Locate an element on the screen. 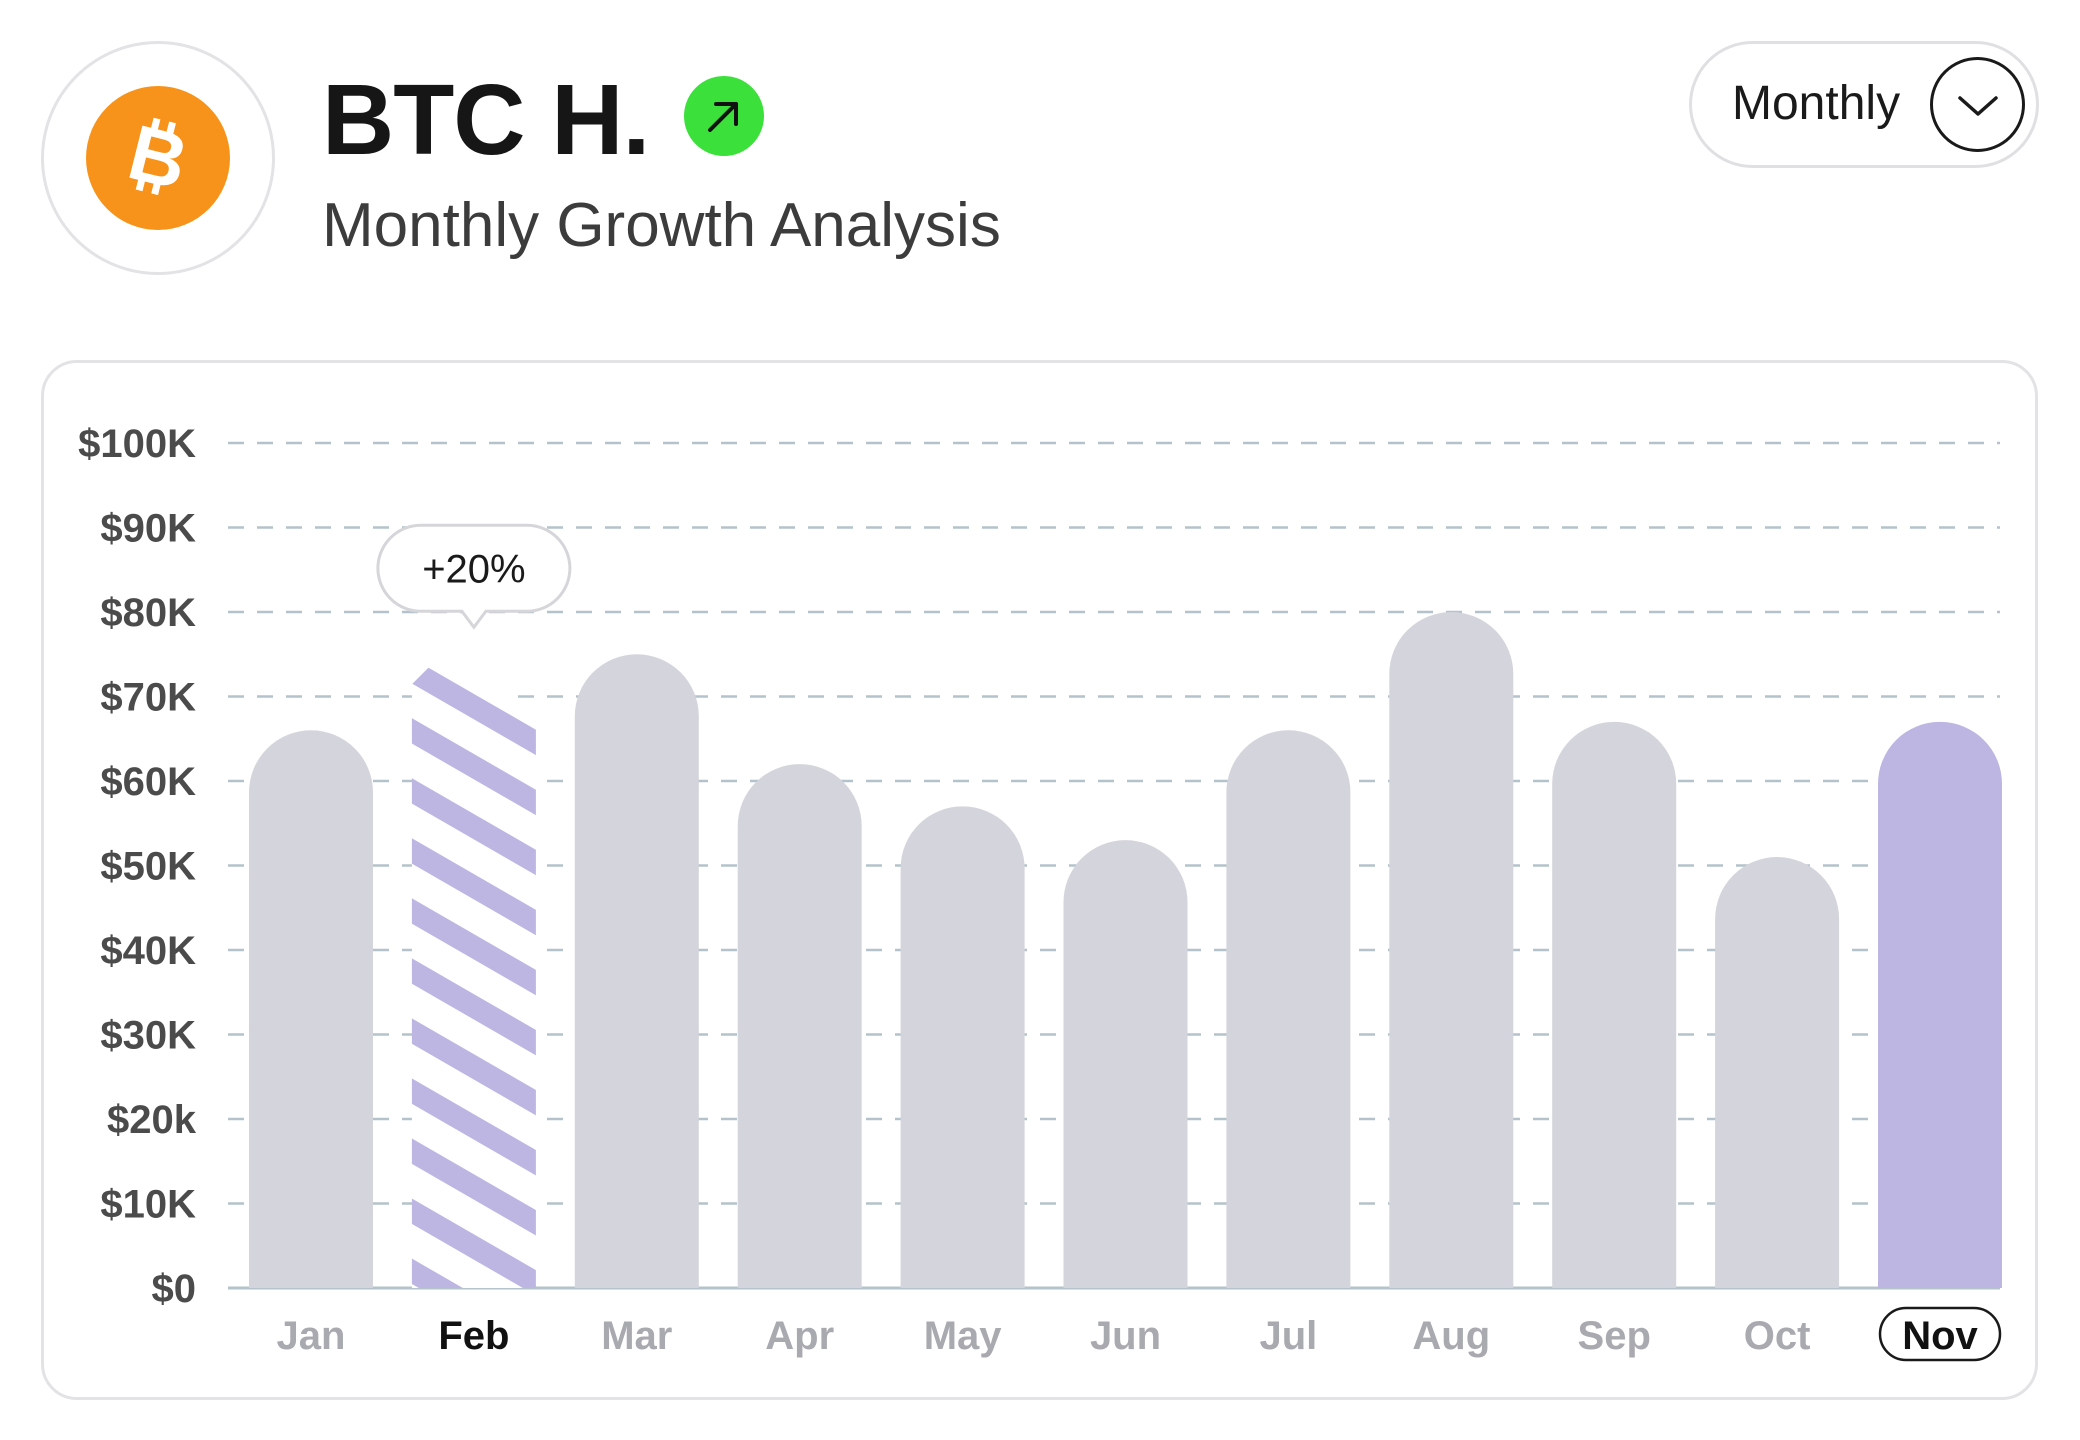 This screenshot has height=1440, width=2080. period-dropdown-label: Monthly is located at coordinates (1816, 103).